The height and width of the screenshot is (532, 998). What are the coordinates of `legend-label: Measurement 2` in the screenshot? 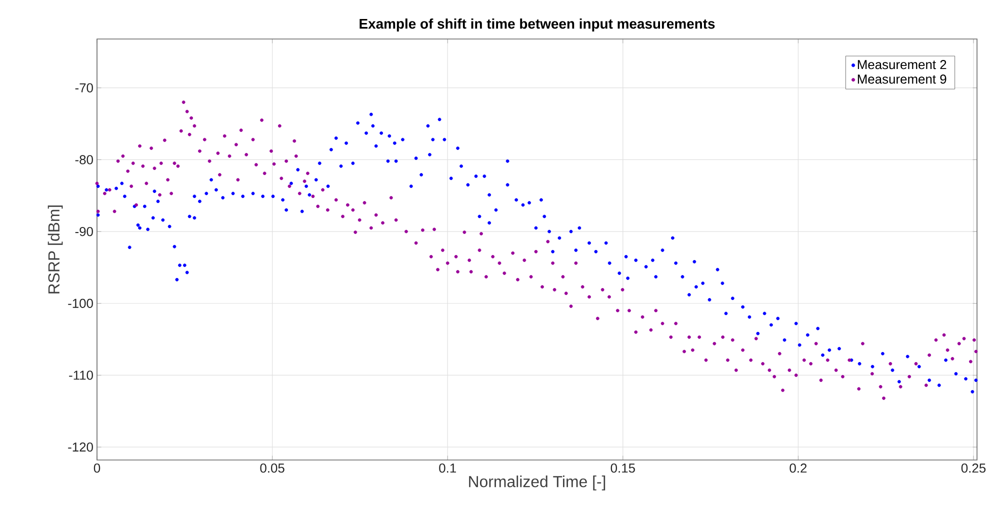 It's located at (902, 65).